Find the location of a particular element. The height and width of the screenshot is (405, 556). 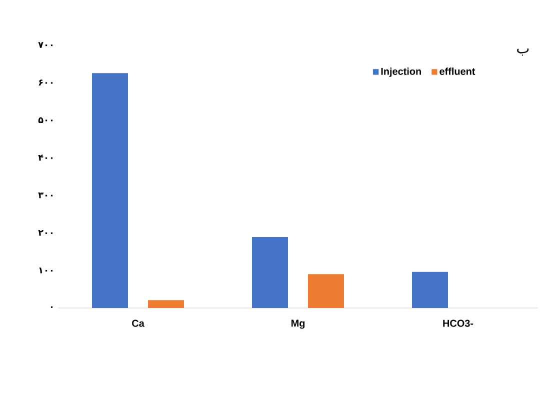

x-tick-label: Mg is located at coordinates (298, 324).